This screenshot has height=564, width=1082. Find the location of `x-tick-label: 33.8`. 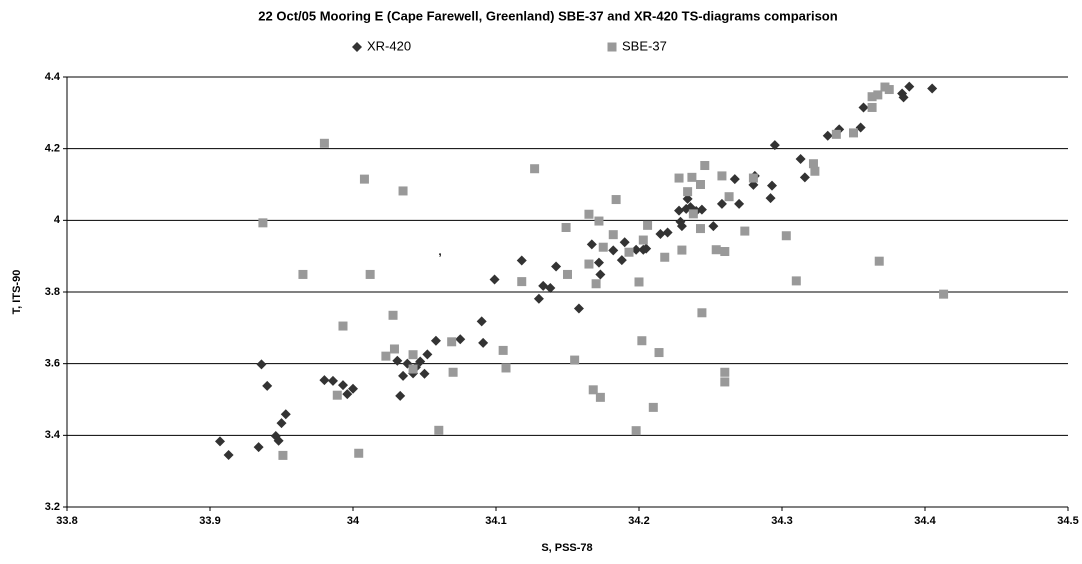

x-tick-label: 33.8 is located at coordinates (66, 521).